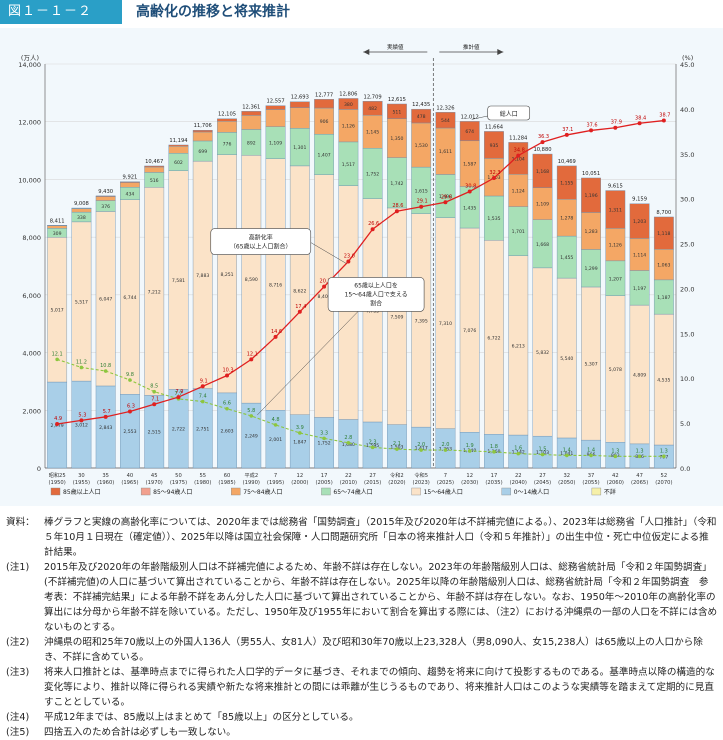 Image resolution: width=723 pixels, height=740 pixels. I want to click on aging-rate-label: 12.1, so click(252, 354).